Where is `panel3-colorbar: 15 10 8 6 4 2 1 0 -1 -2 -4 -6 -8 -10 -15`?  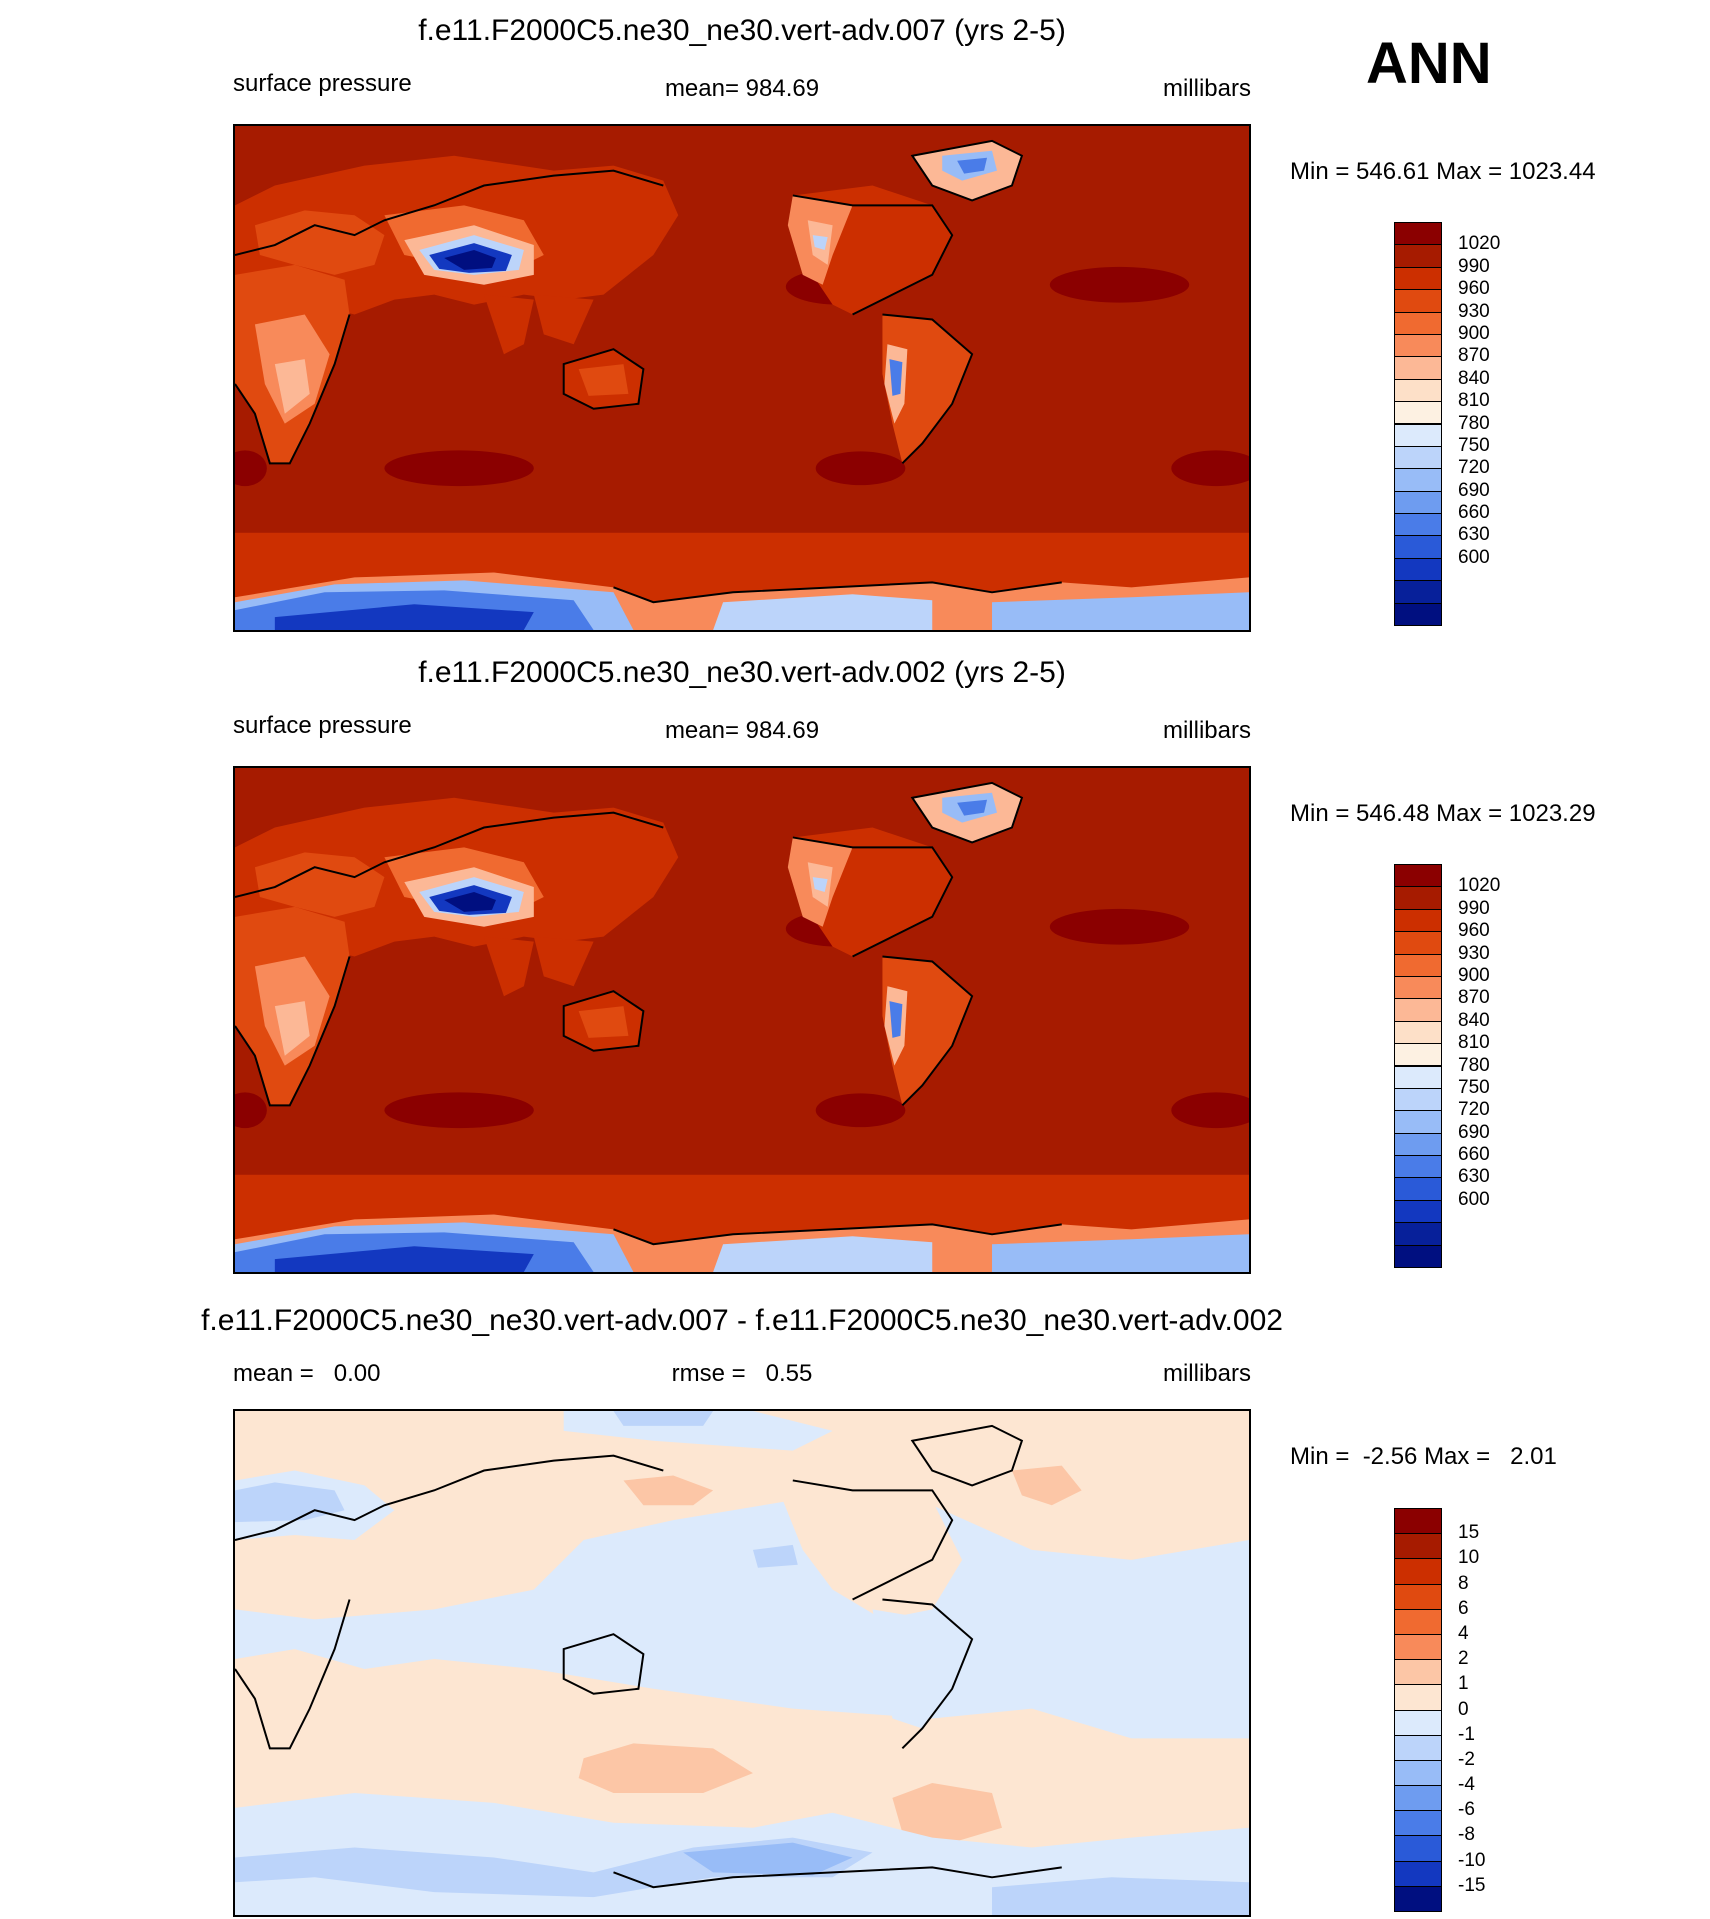
panel3-colorbar: 15 10 8 6 4 2 1 0 -1 -2 -4 -6 -8 -10 -15 is located at coordinates (1439, 1710).